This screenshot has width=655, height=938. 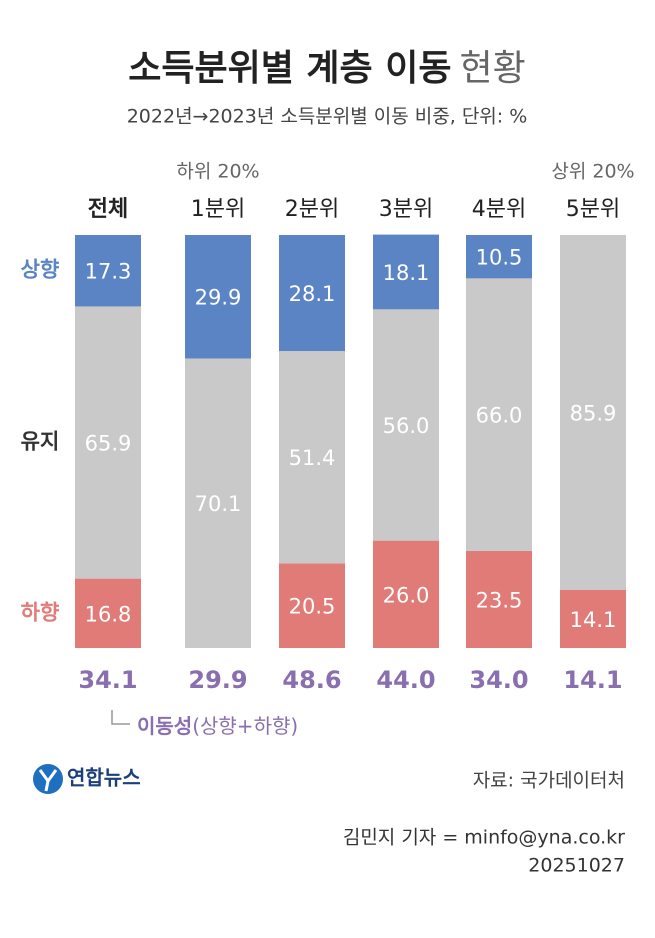 I want to click on value-label: 56.0, so click(x=406, y=426).